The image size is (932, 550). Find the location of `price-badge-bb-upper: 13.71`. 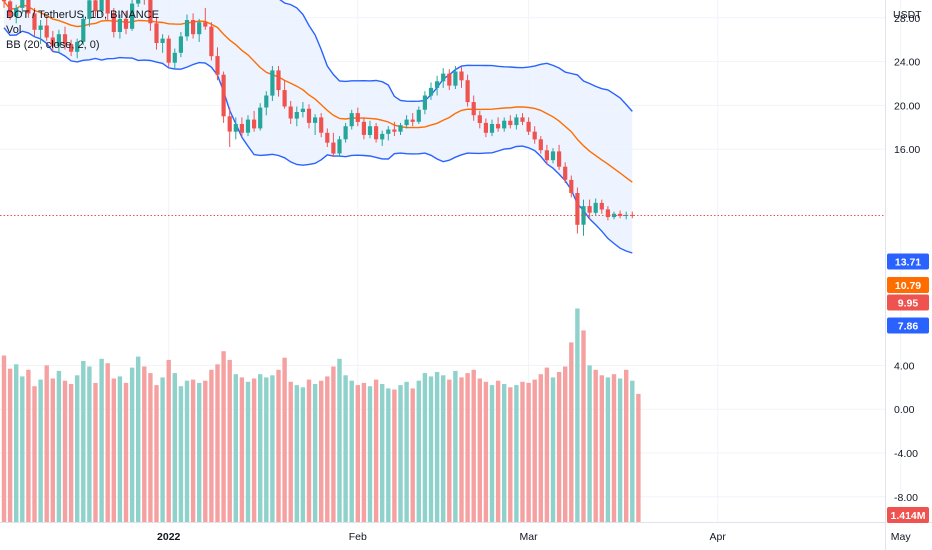

price-badge-bb-upper: 13.71 is located at coordinates (908, 261).